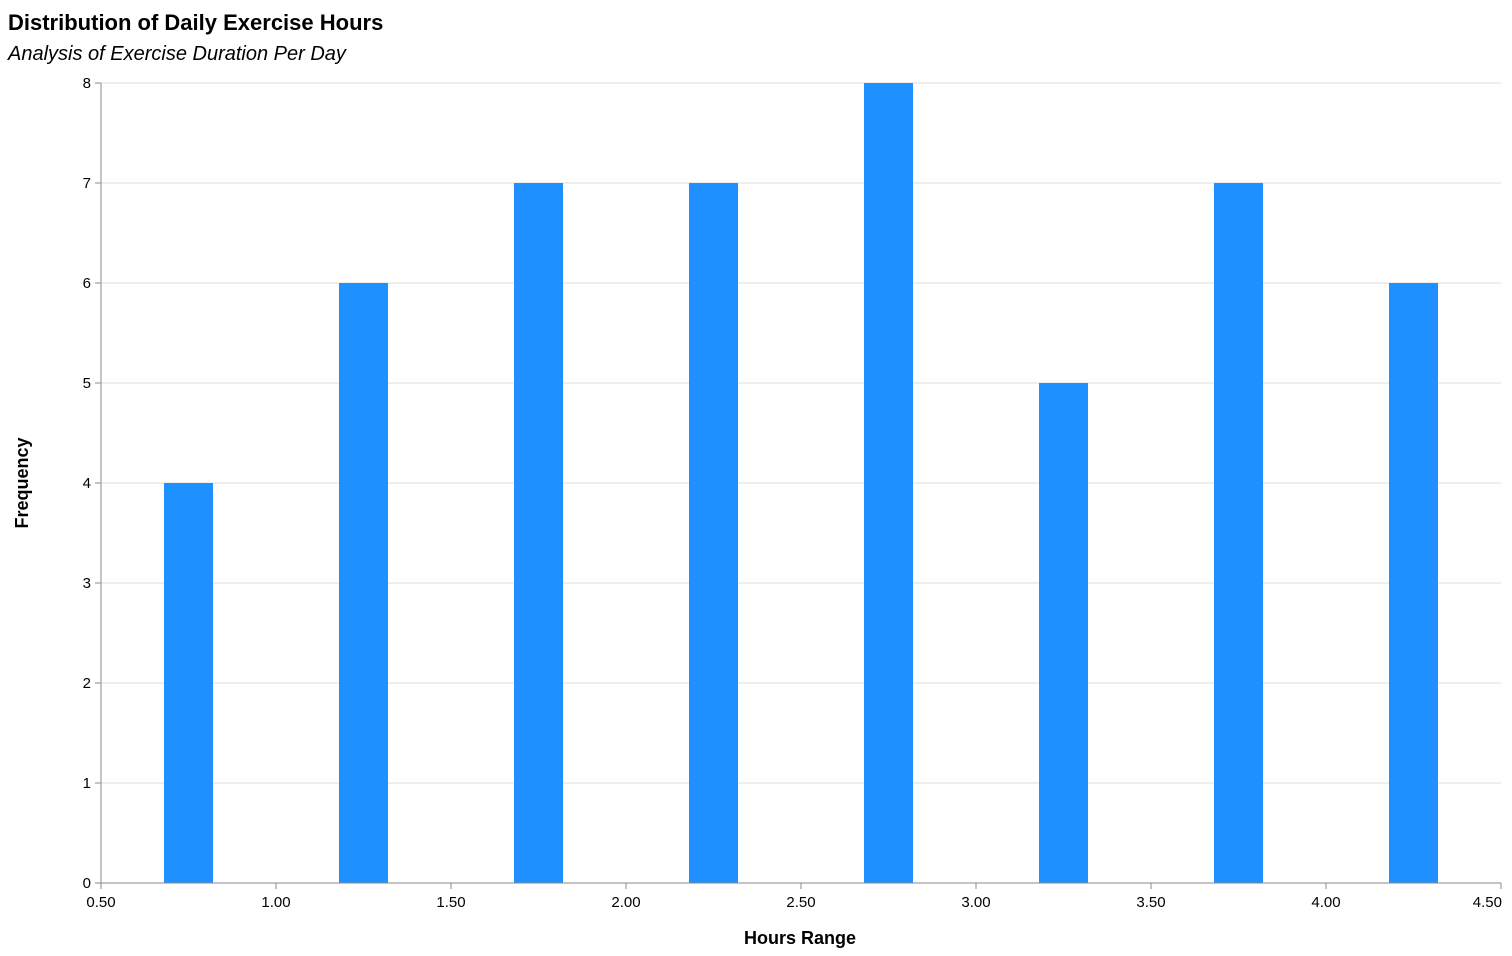  What do you see at coordinates (800, 902) in the screenshot?
I see `x-tick-label: 2.50` at bounding box center [800, 902].